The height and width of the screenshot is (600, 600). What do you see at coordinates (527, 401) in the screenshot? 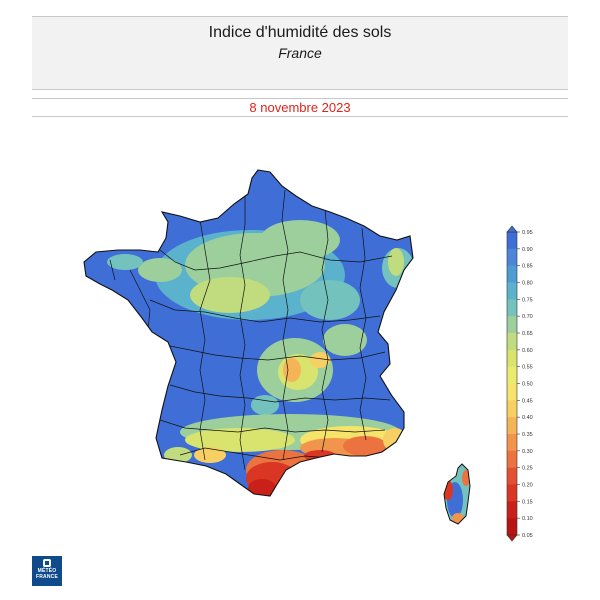
I see `legend-tick-label: 0.45` at bounding box center [527, 401].